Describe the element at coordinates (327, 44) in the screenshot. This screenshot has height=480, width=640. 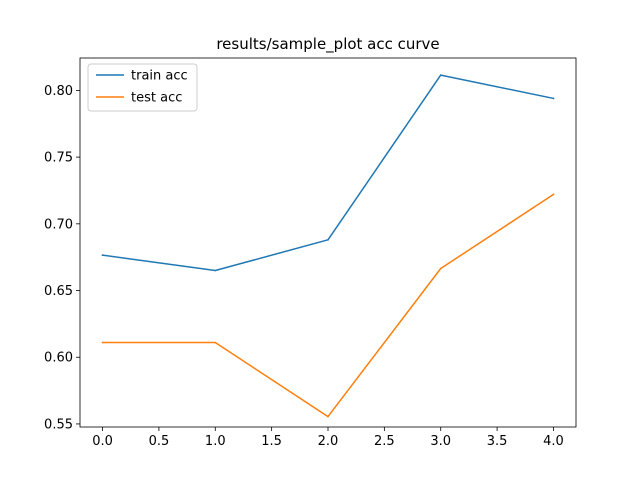
I see `chart-title: results/sample_plot acc curve` at that location.